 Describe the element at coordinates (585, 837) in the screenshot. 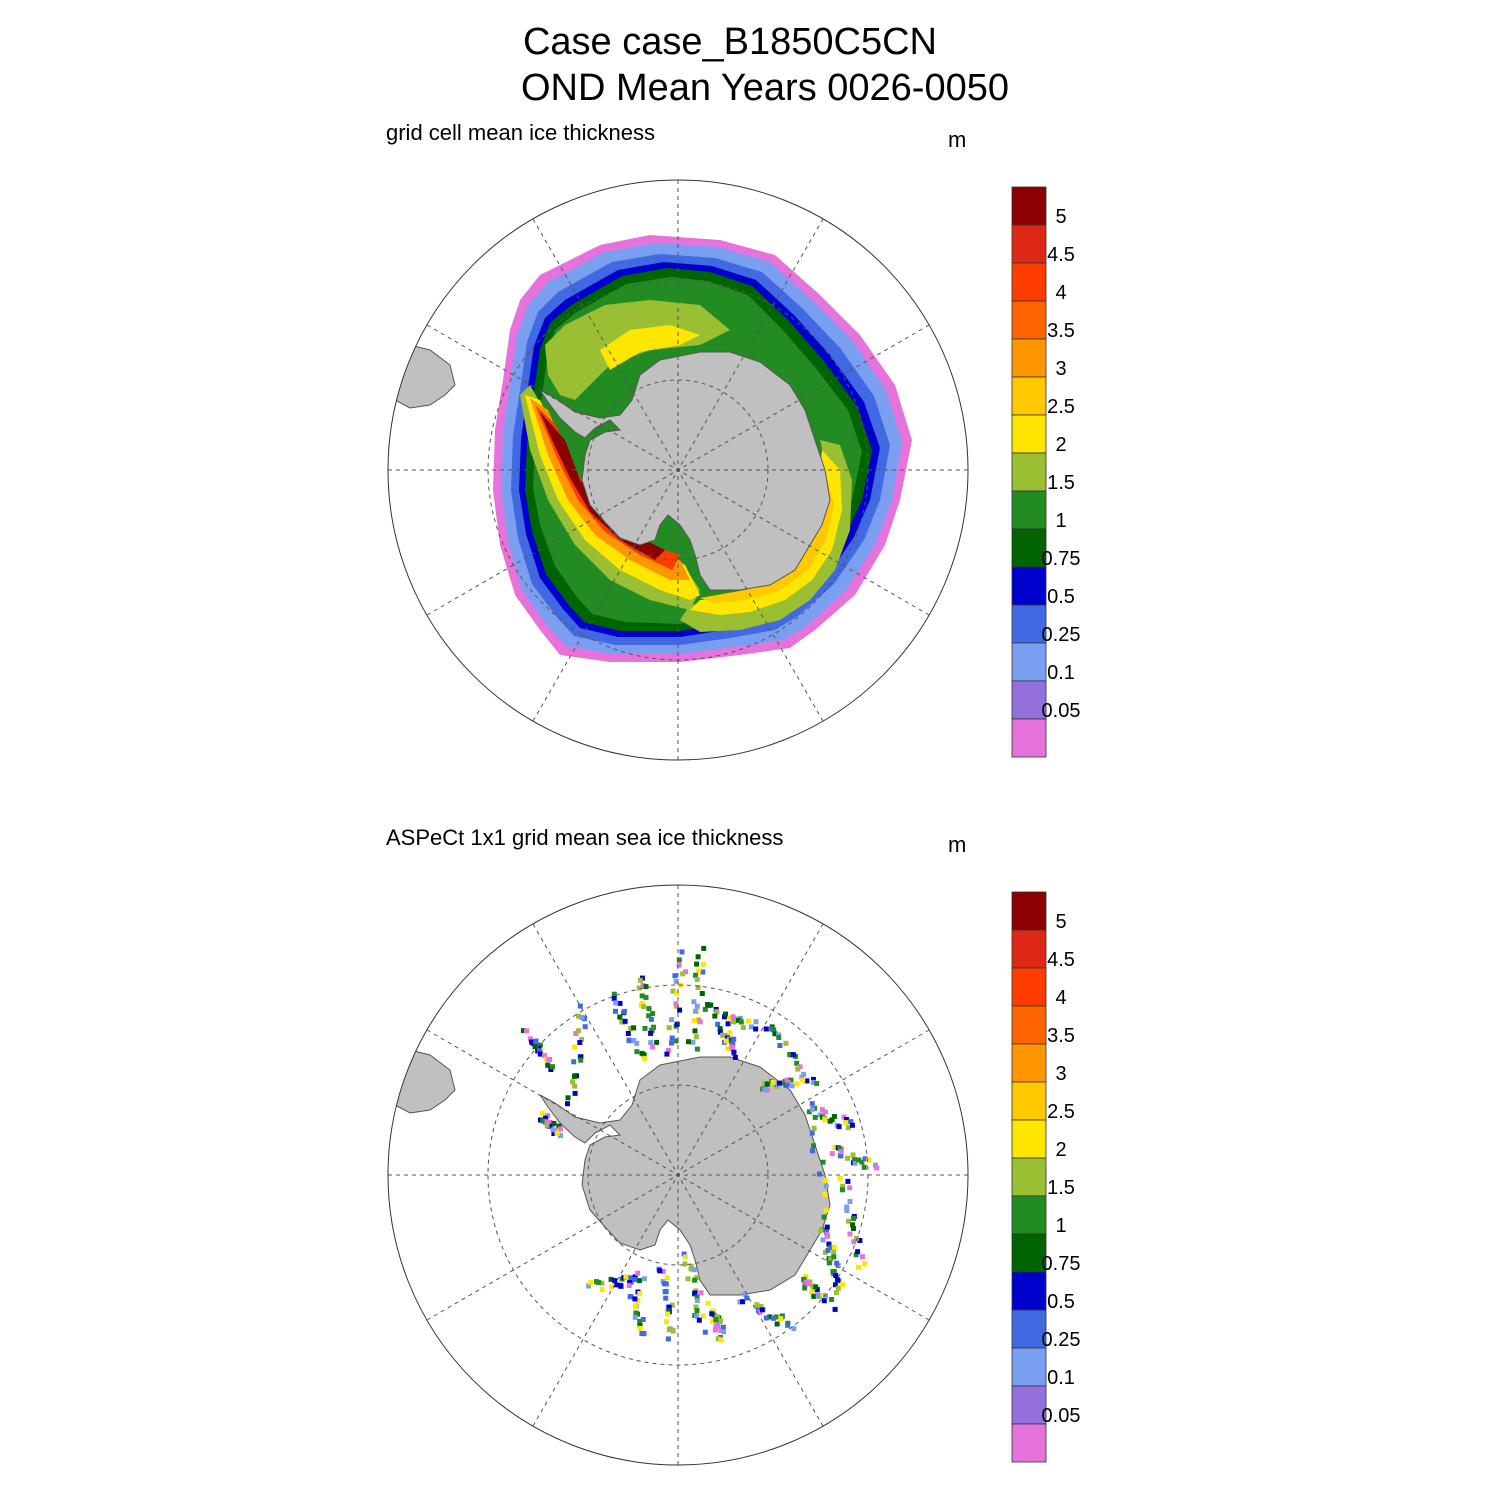

I see `panel2-title: ASPeCt 1x1 grid mean sea ice thickness` at that location.